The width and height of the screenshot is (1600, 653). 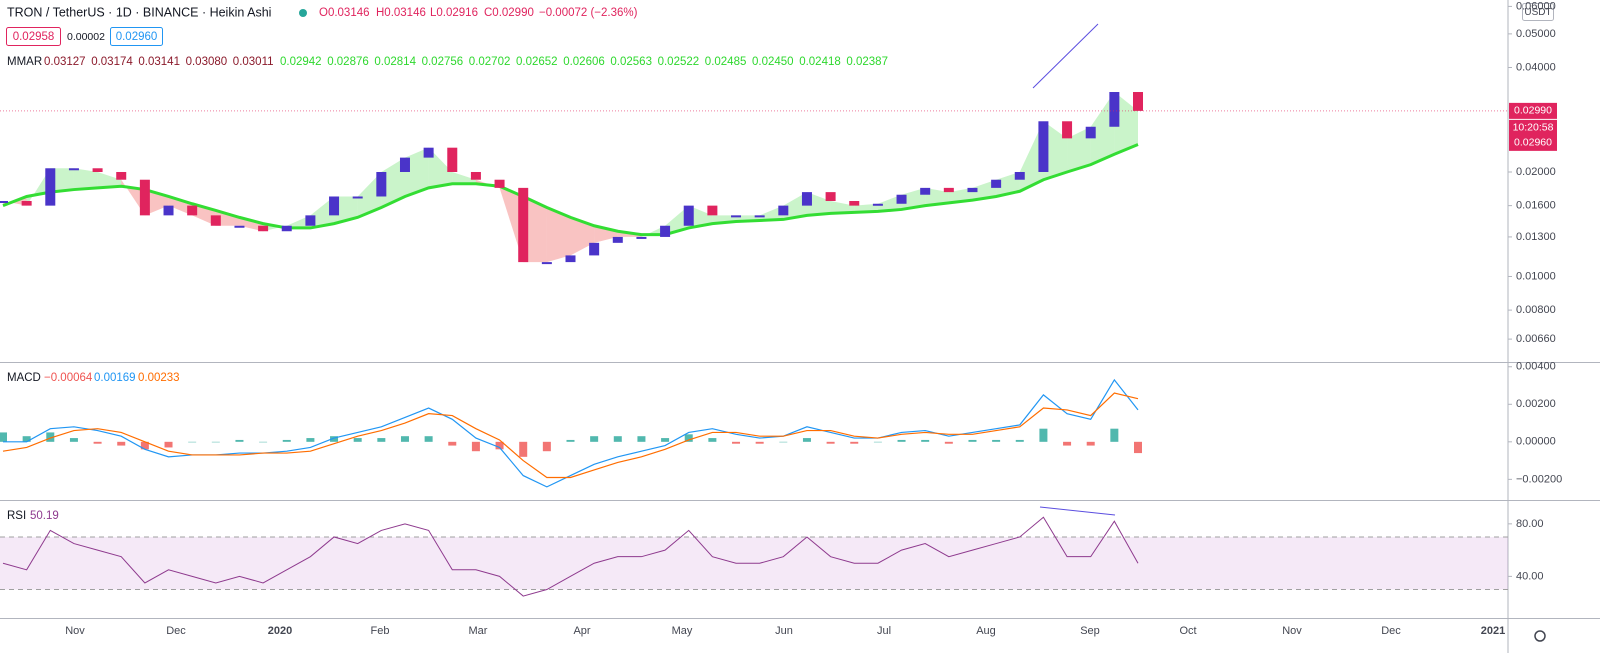 I want to click on sell-button, so click(x=33, y=36).